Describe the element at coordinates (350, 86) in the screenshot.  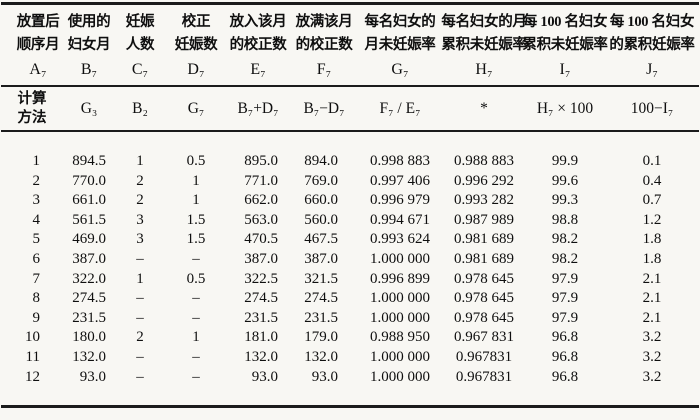
I see `table-rule-below-header` at that location.